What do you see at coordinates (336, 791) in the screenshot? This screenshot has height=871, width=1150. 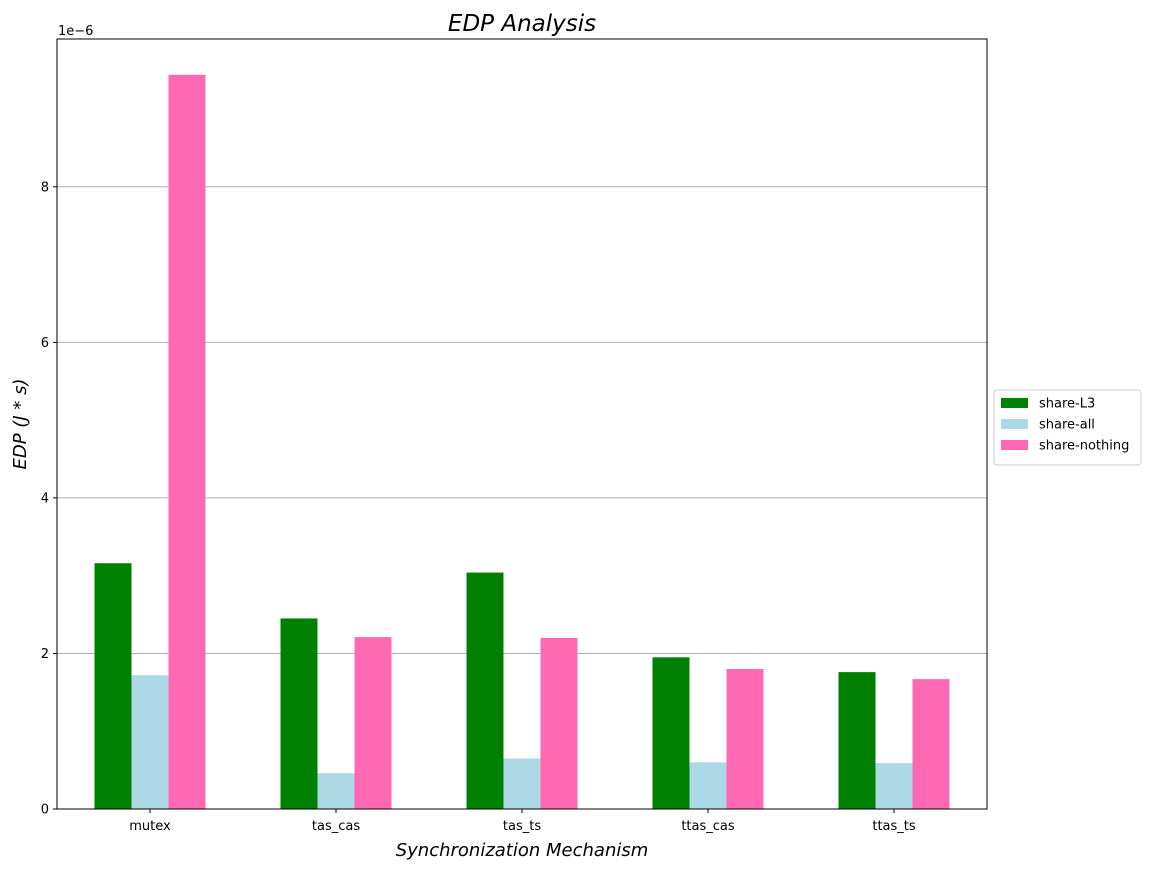 I see `bar-share-all-tas_cas` at bounding box center [336, 791].